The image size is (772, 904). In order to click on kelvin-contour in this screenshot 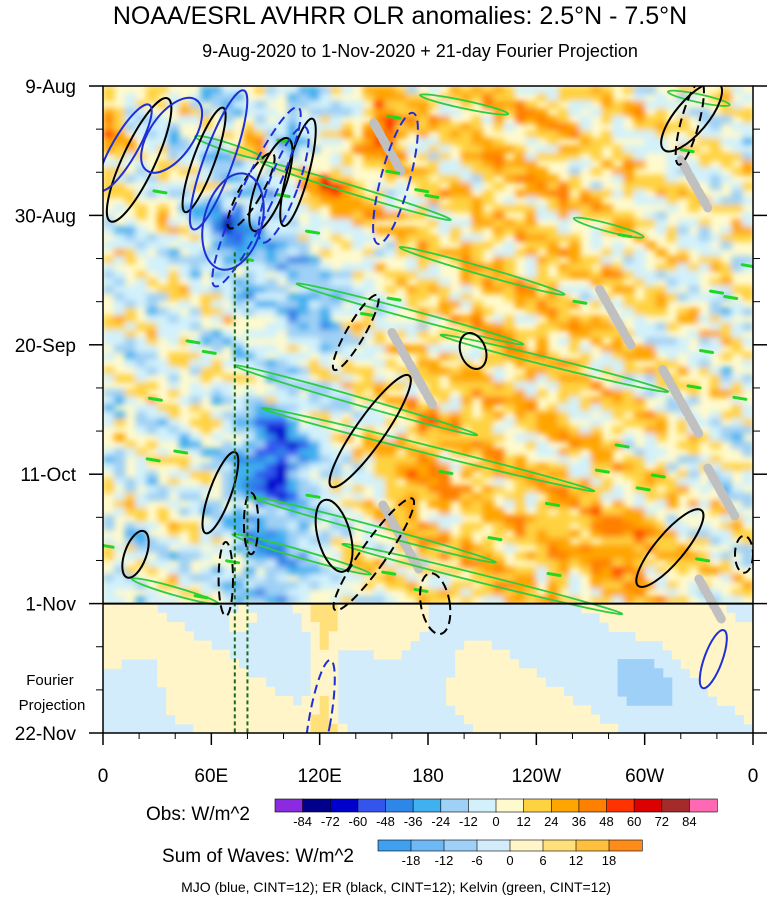, I will do `click(428, 450)`.